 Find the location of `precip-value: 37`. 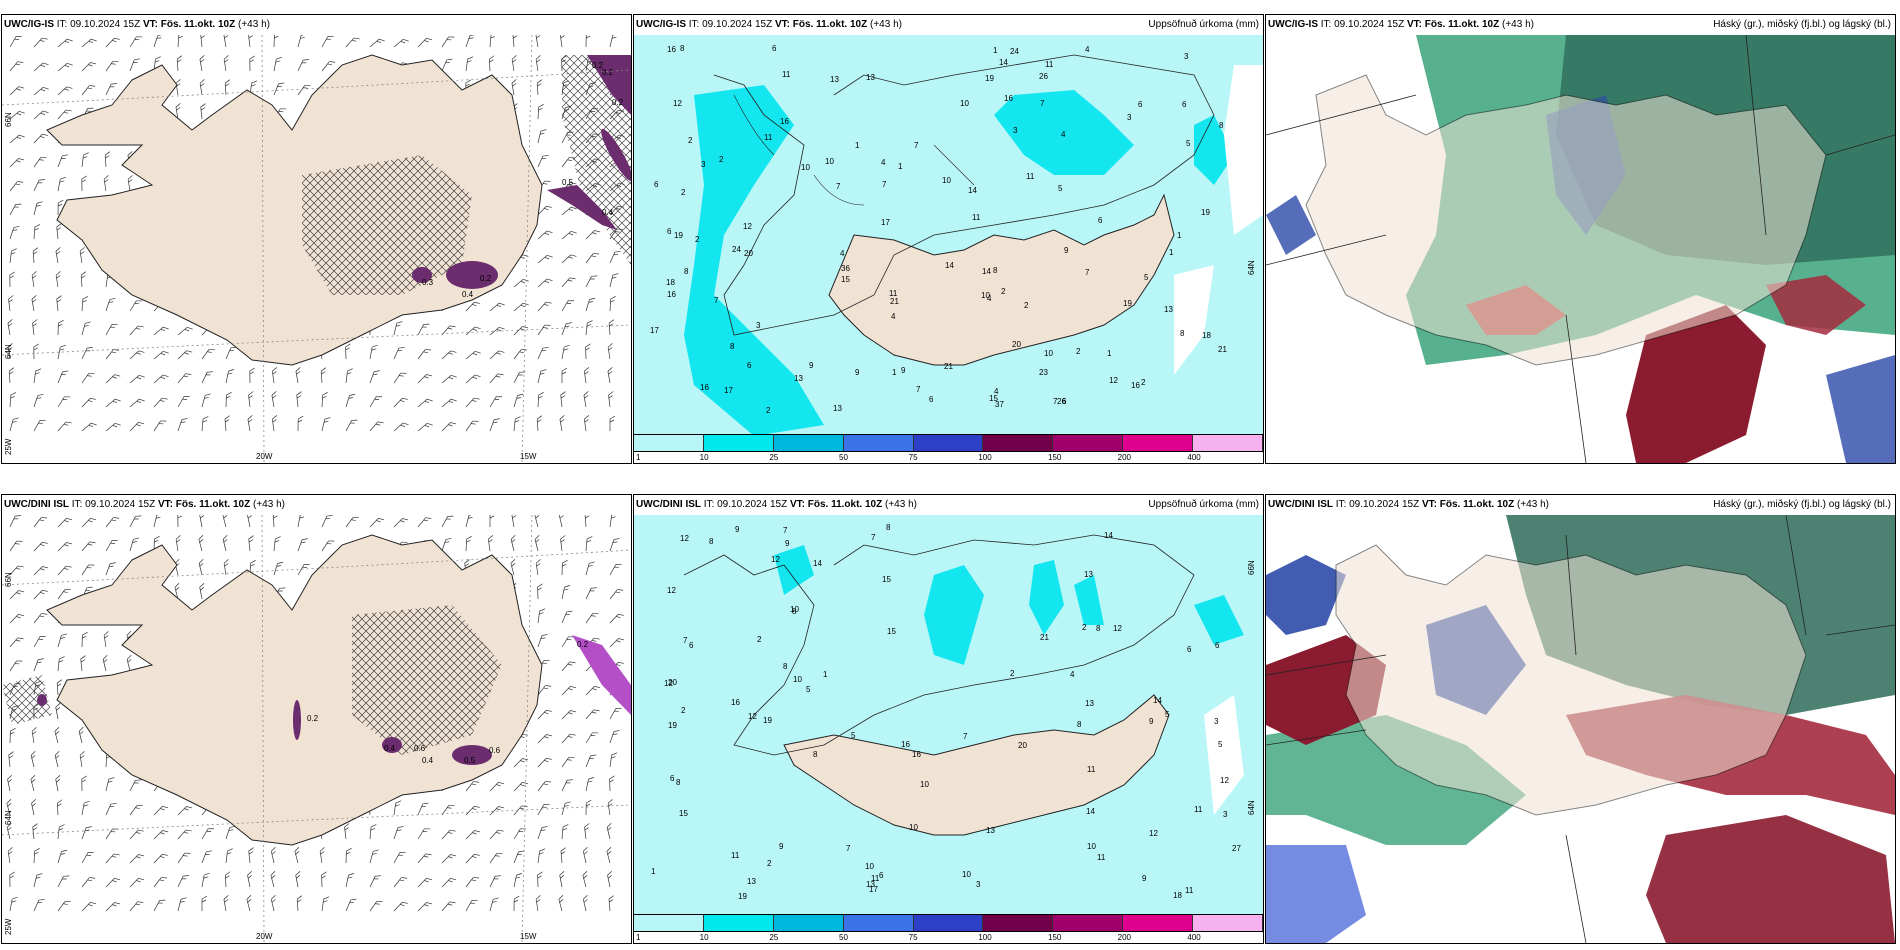

precip-value: 37 is located at coordinates (999, 404).